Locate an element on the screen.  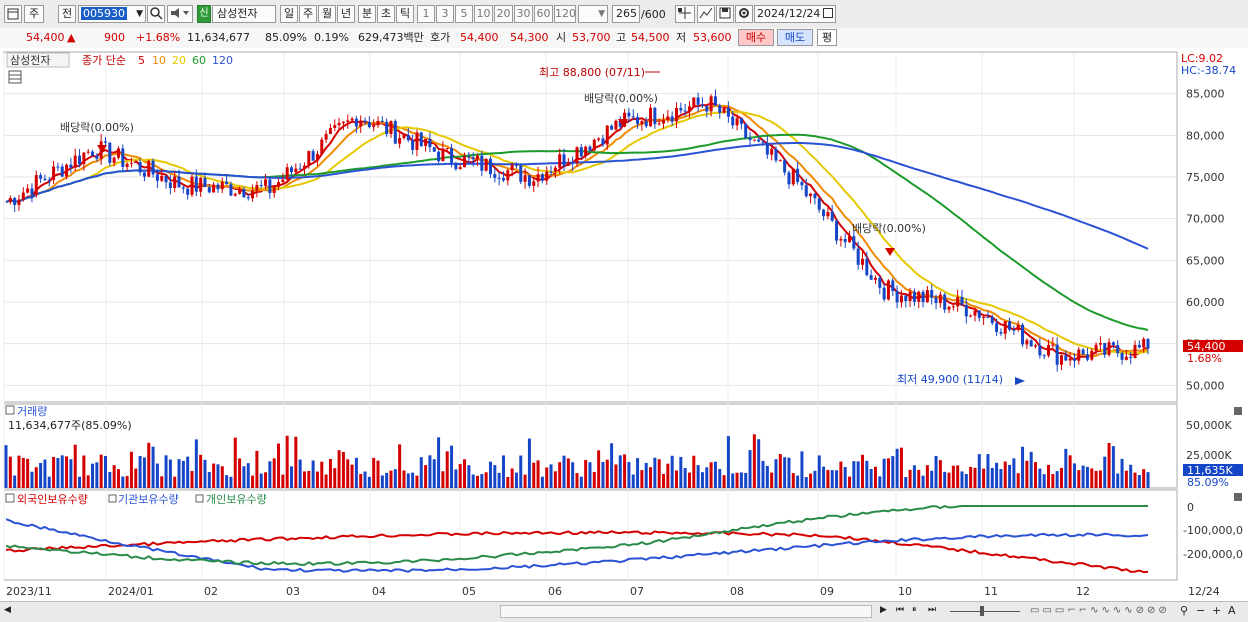
price-tick-label: 50,000 is located at coordinates (1205, 385).